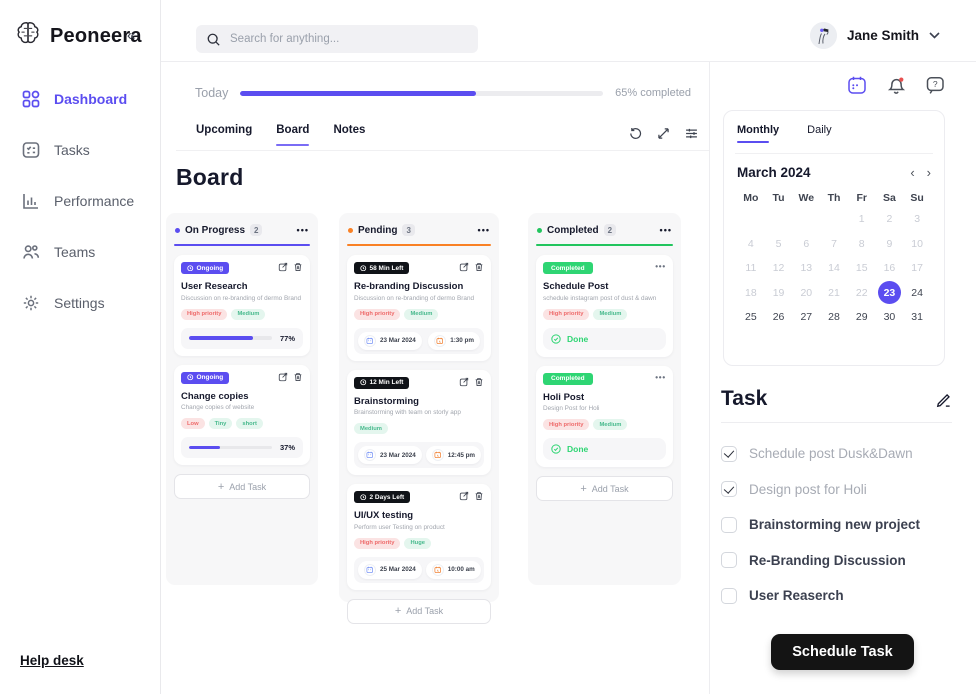 The width and height of the screenshot is (976, 694). What do you see at coordinates (293, 135) in the screenshot?
I see `tab-board: Board` at bounding box center [293, 135].